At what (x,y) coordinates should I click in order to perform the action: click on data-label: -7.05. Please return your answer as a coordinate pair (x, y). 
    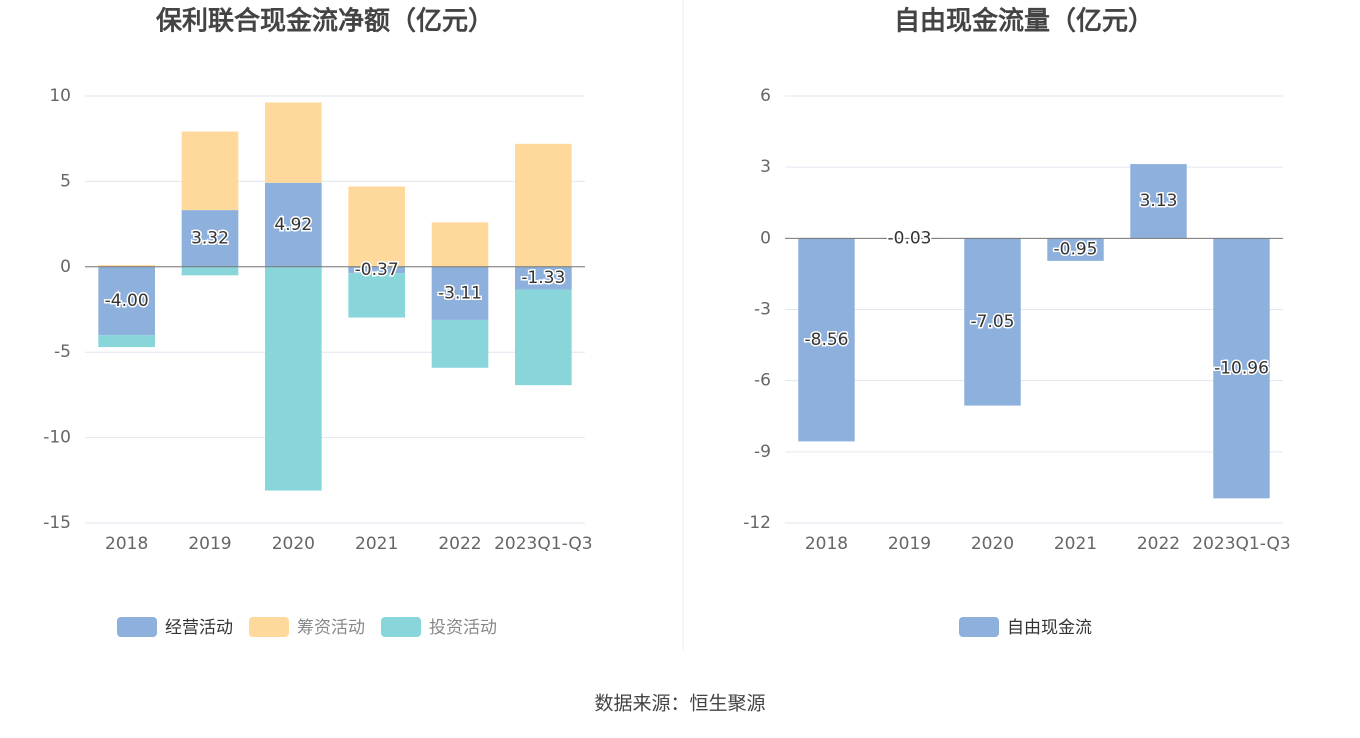
    Looking at the image, I should click on (993, 322).